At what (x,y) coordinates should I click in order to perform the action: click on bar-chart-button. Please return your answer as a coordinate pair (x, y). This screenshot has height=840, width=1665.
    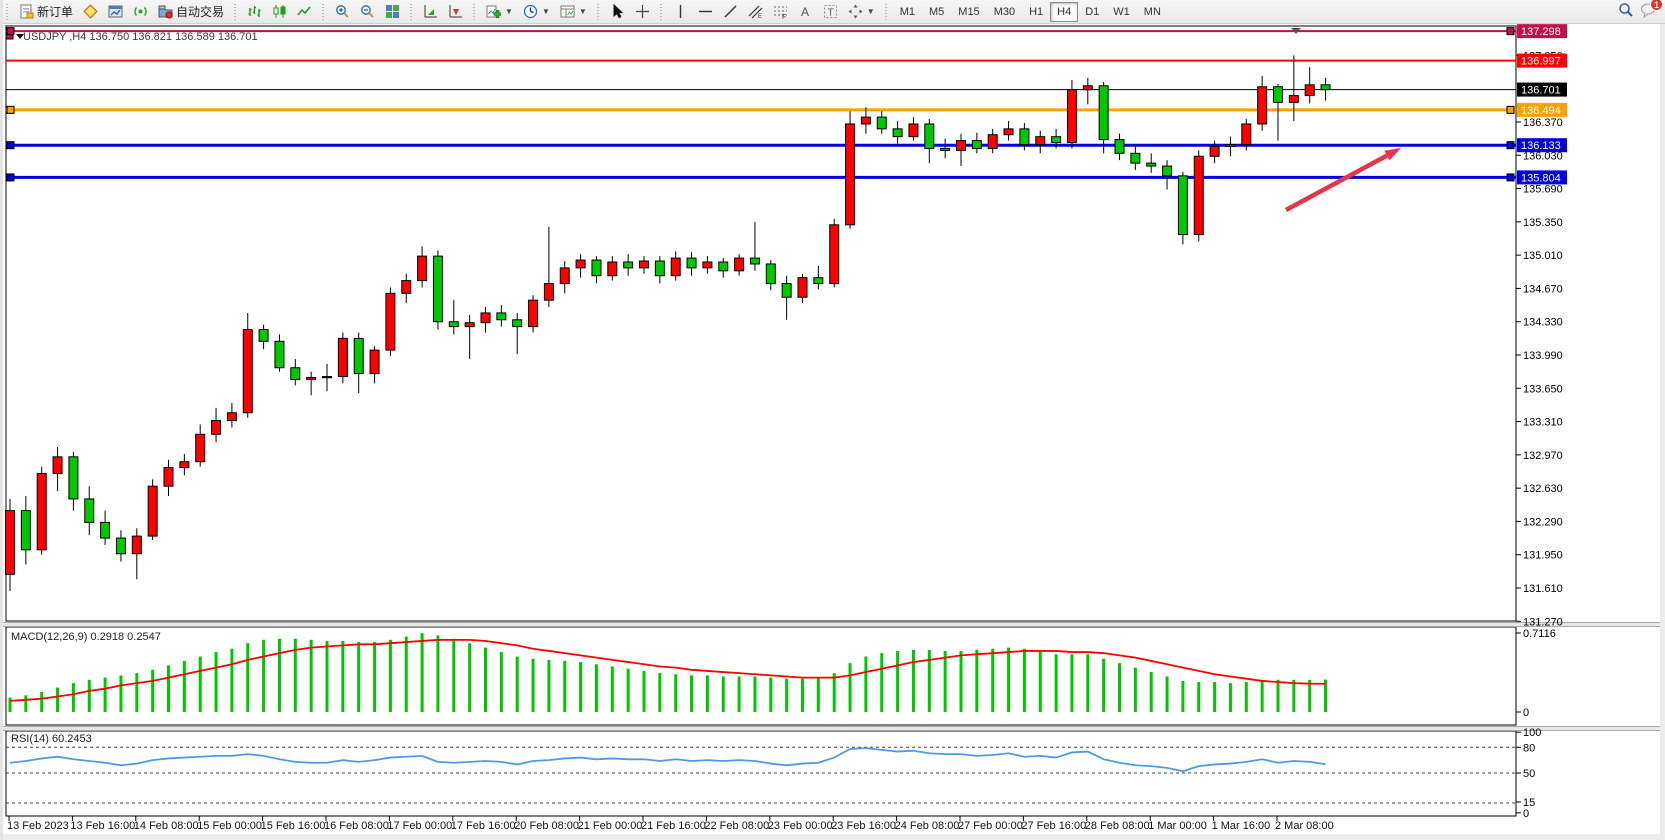
    Looking at the image, I should click on (254, 12).